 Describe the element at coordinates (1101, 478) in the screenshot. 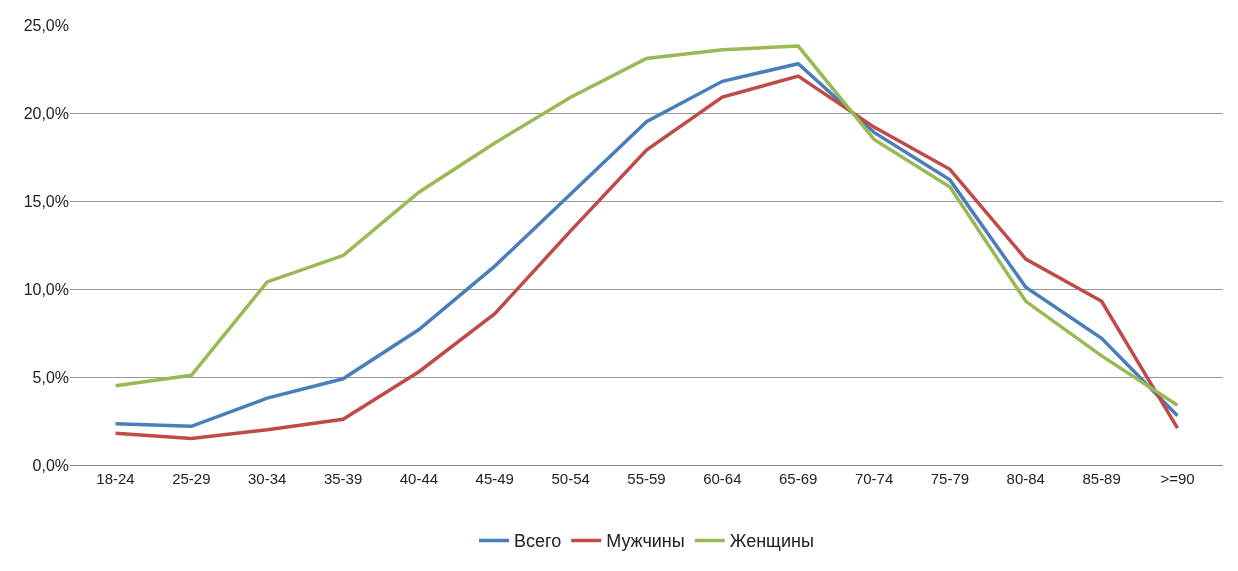

I see `x-tick-label: 85-89` at that location.